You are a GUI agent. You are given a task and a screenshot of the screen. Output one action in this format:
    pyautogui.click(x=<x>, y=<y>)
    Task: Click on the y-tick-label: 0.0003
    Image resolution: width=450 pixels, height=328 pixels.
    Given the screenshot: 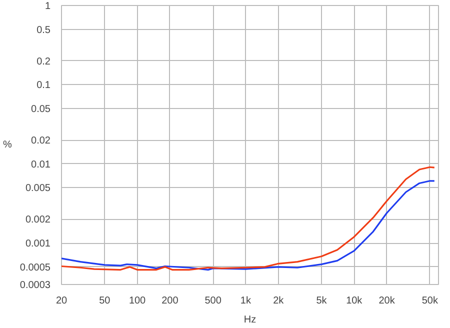 What is the action you would take?
    pyautogui.click(x=35, y=285)
    